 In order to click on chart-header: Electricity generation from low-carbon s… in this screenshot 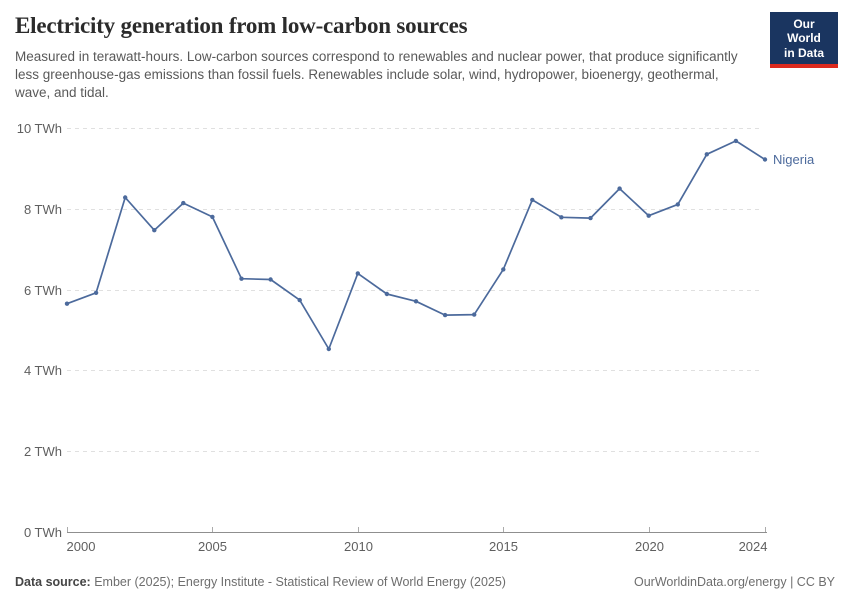, I will do `click(385, 57)`.